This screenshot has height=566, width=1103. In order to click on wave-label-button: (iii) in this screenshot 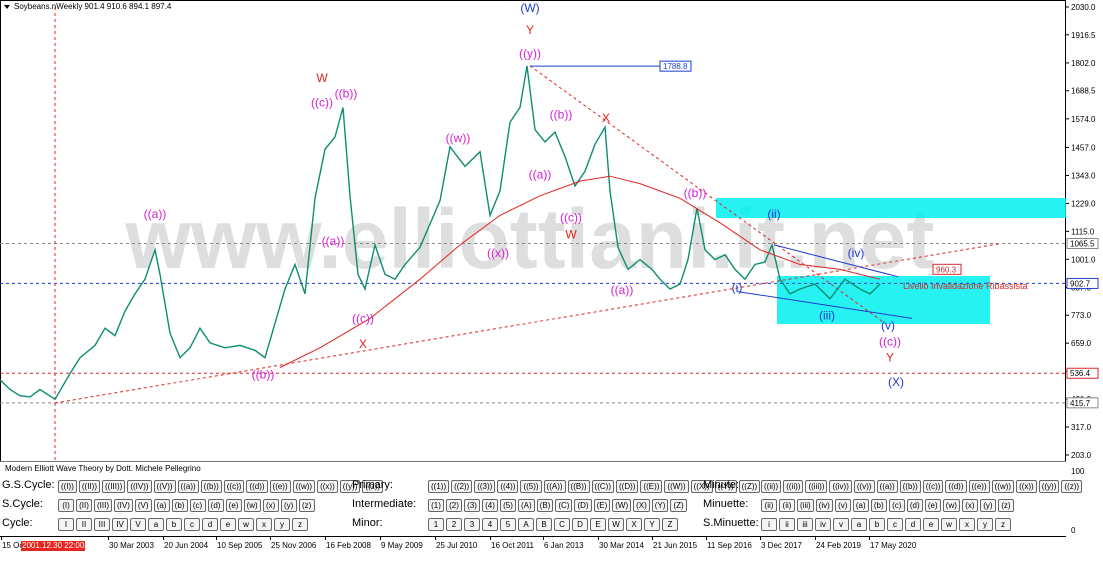, I will do `click(805, 505)`.